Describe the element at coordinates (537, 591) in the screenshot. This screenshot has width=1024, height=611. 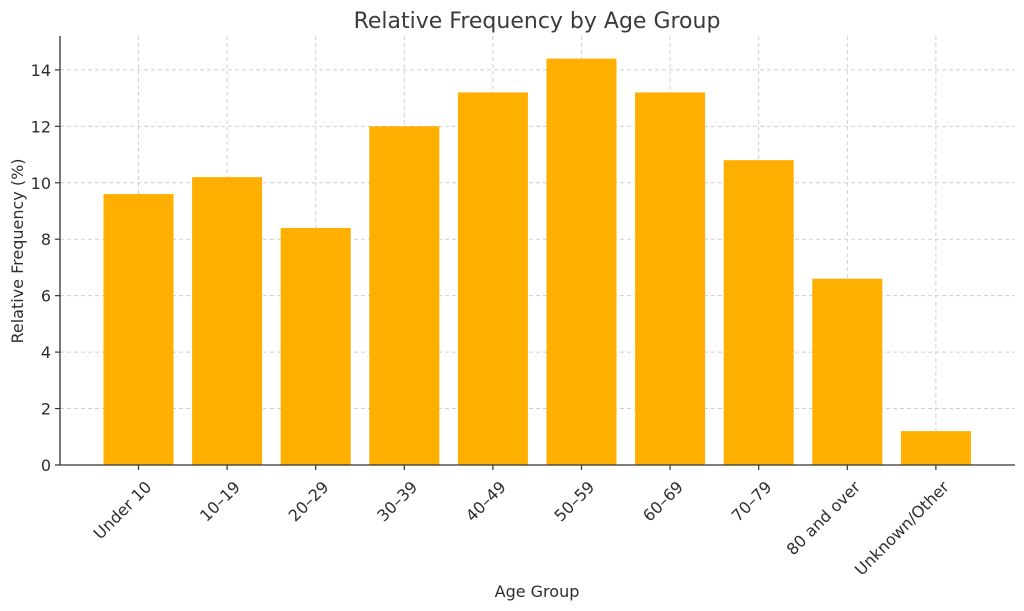
I see `x-axis-label: Age Group` at that location.